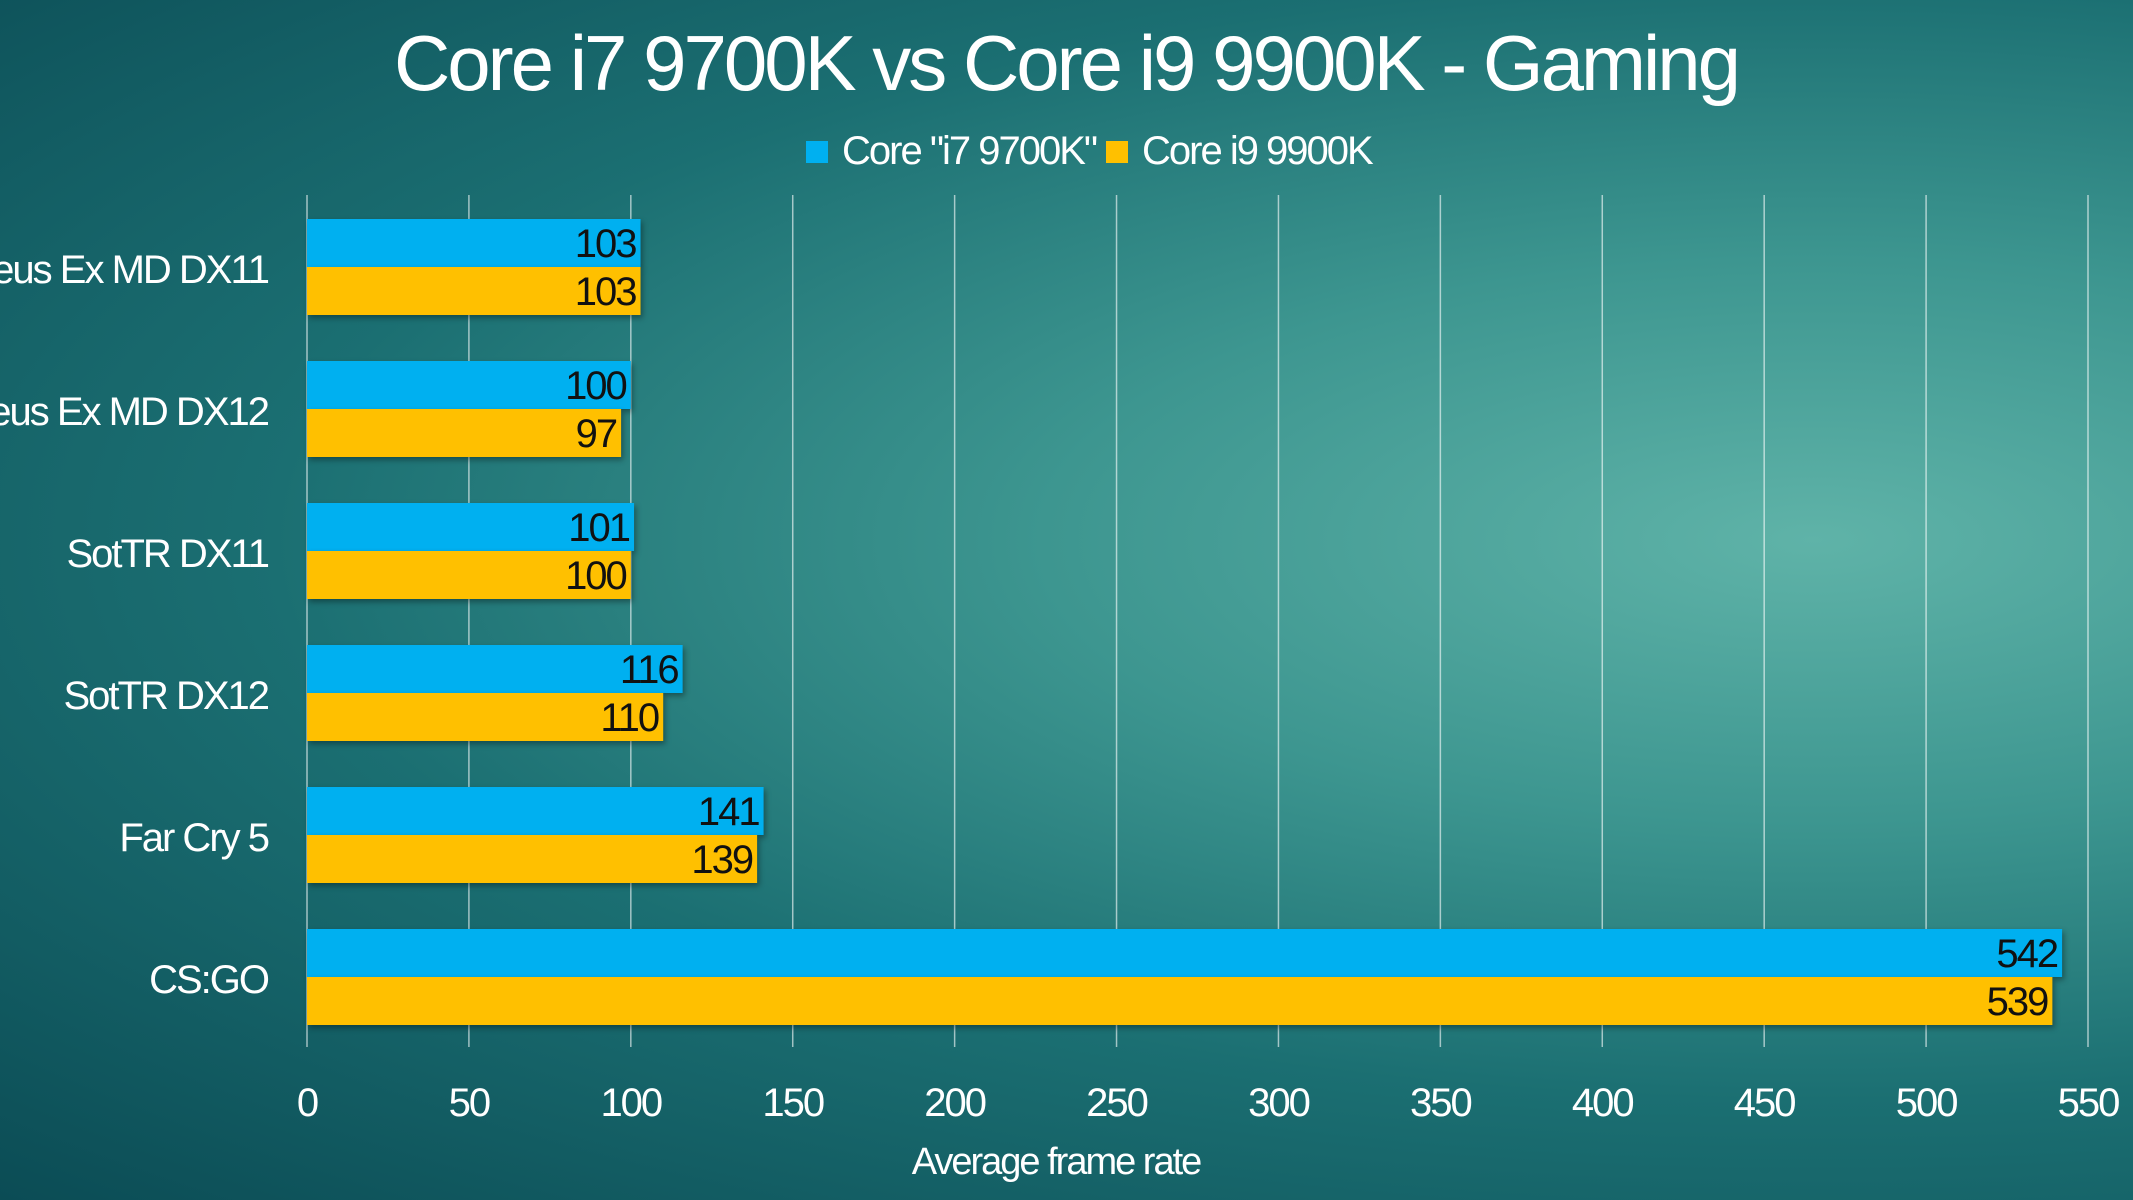 The image size is (2133, 1200). Describe the element at coordinates (1278, 1103) in the screenshot. I see `x-tick-label: 300` at that location.